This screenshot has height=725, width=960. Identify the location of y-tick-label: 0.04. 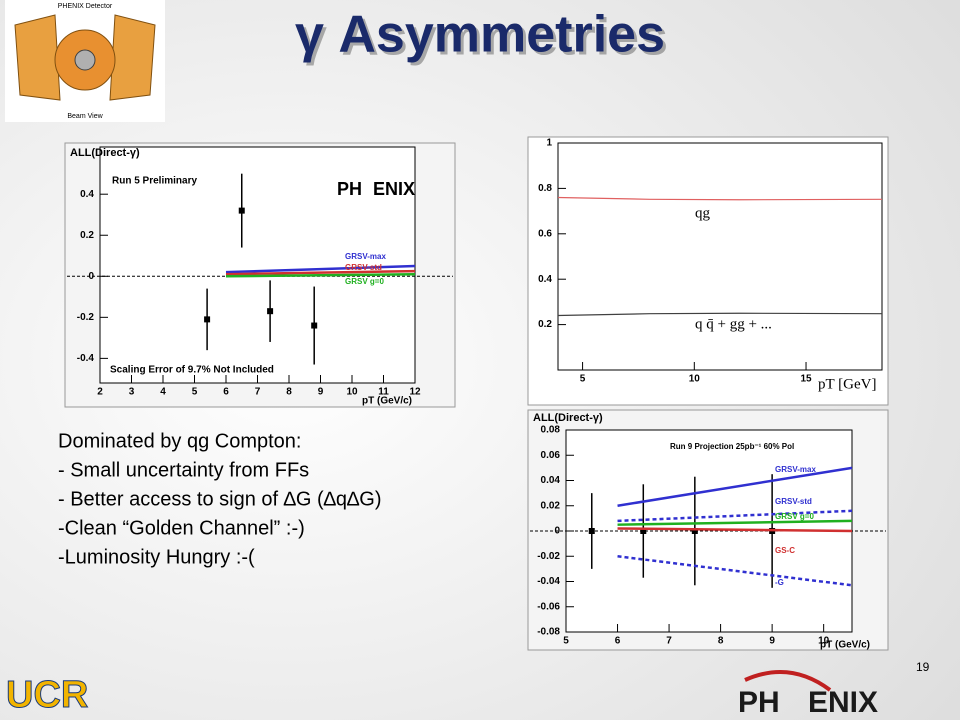
(551, 480).